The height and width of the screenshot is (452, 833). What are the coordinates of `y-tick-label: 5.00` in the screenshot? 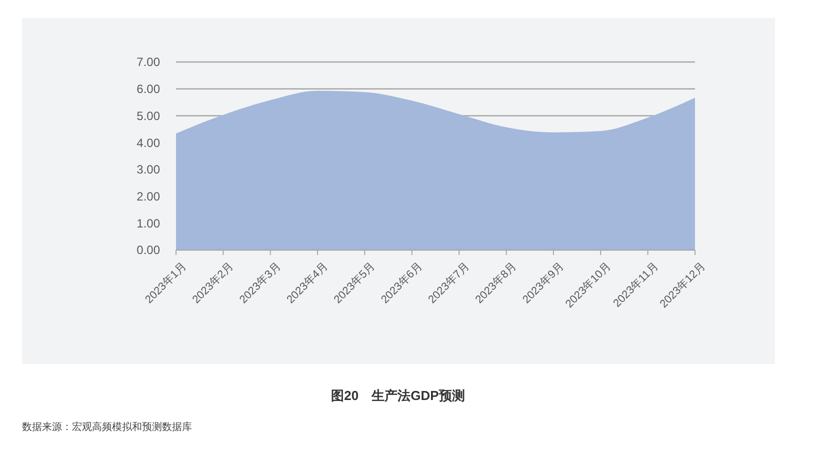 It's located at (148, 115).